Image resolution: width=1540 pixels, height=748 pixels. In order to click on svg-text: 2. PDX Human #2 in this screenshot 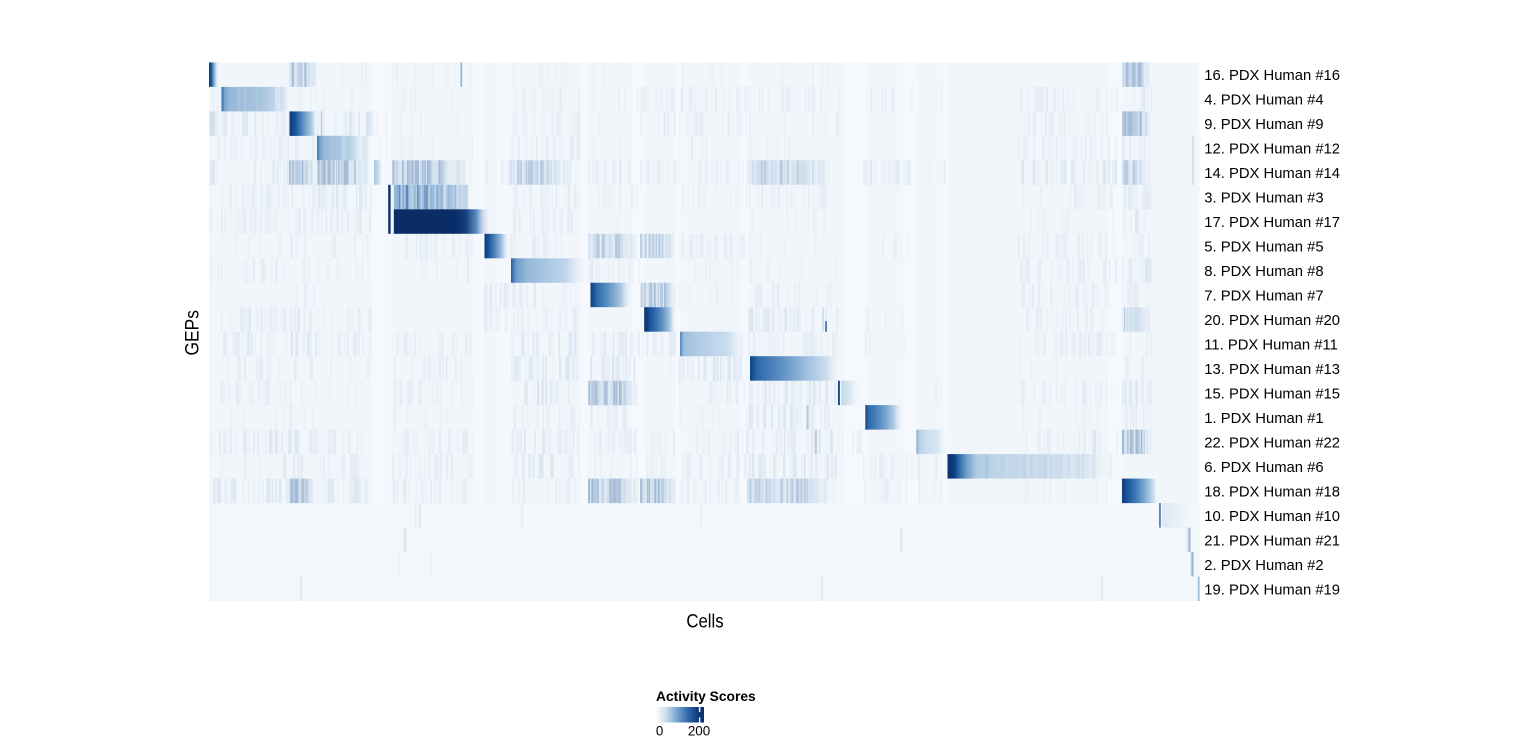, I will do `click(1263, 566)`.